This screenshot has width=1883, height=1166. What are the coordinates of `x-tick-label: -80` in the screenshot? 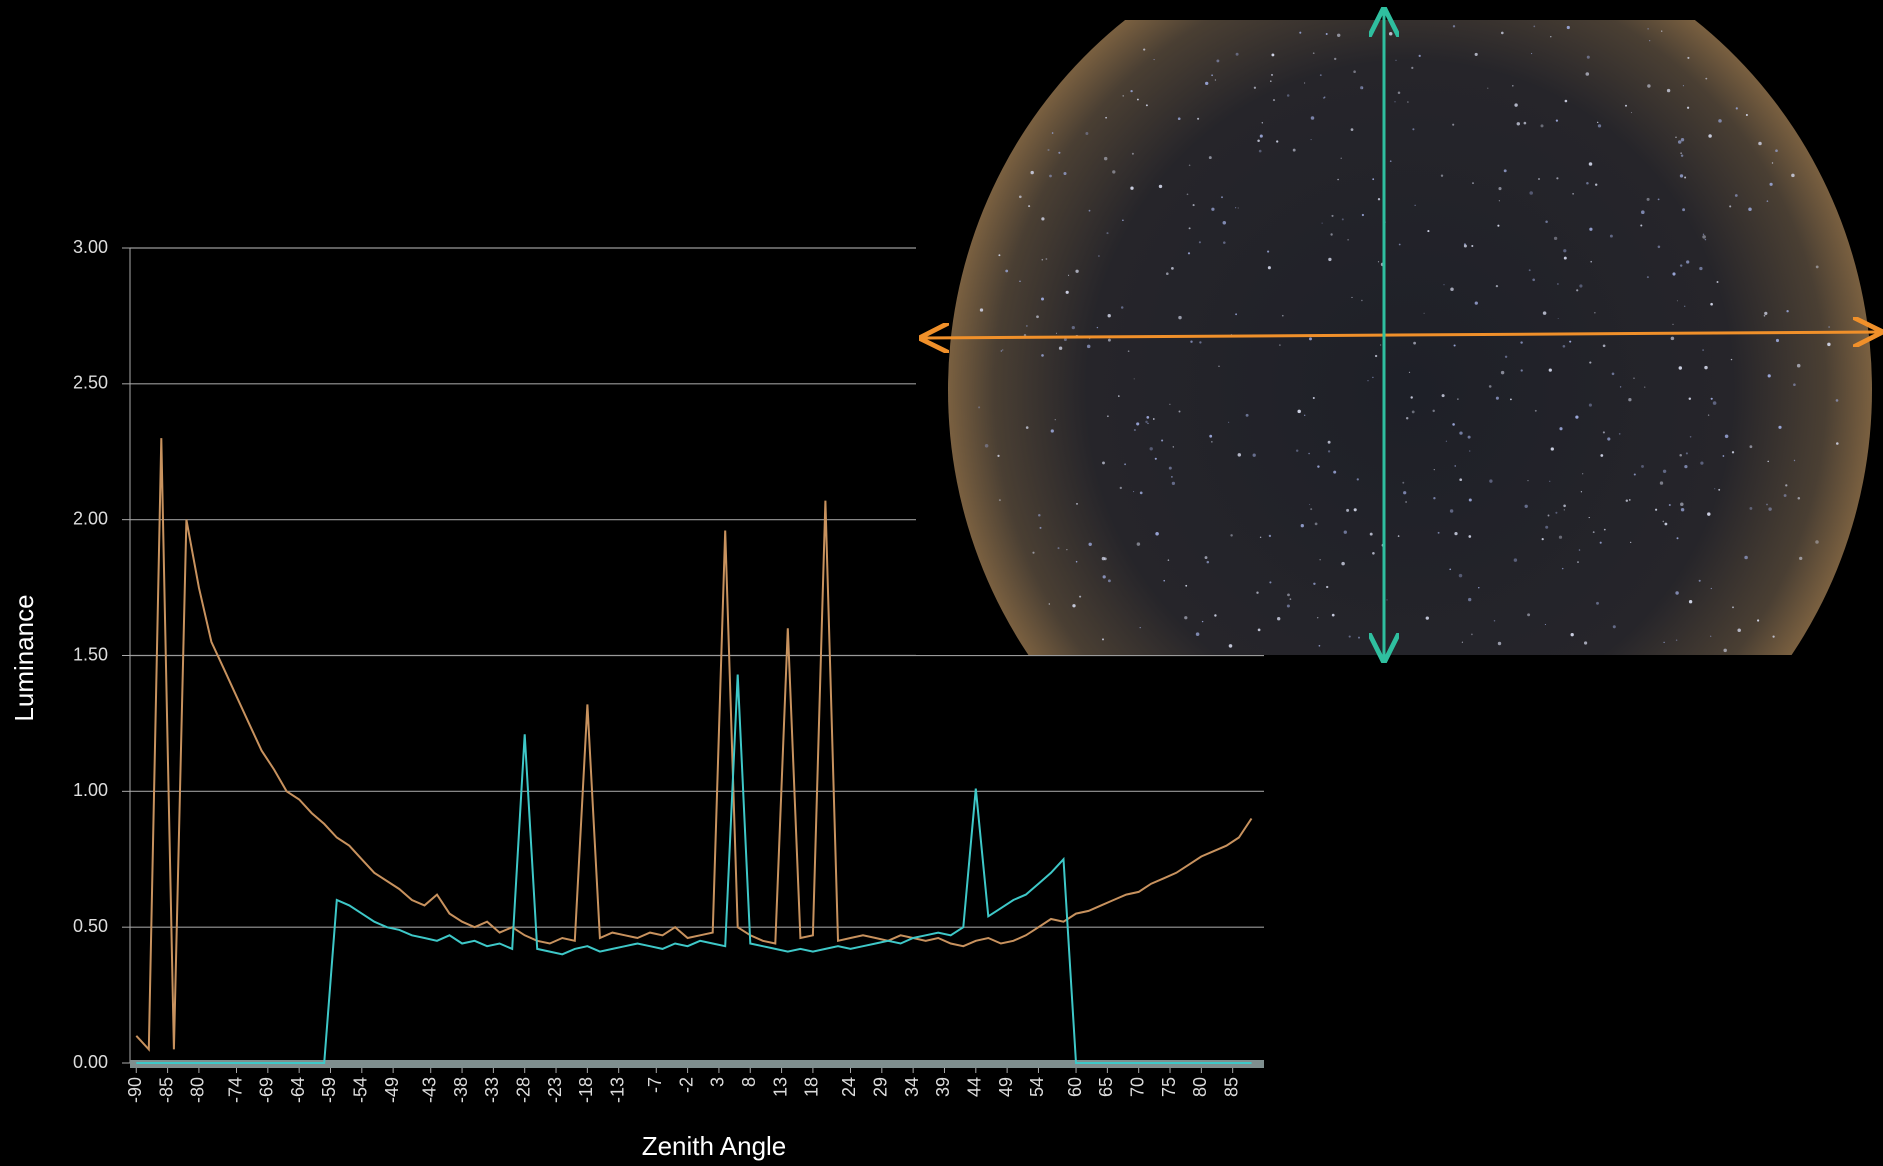 It's located at (198, 1090).